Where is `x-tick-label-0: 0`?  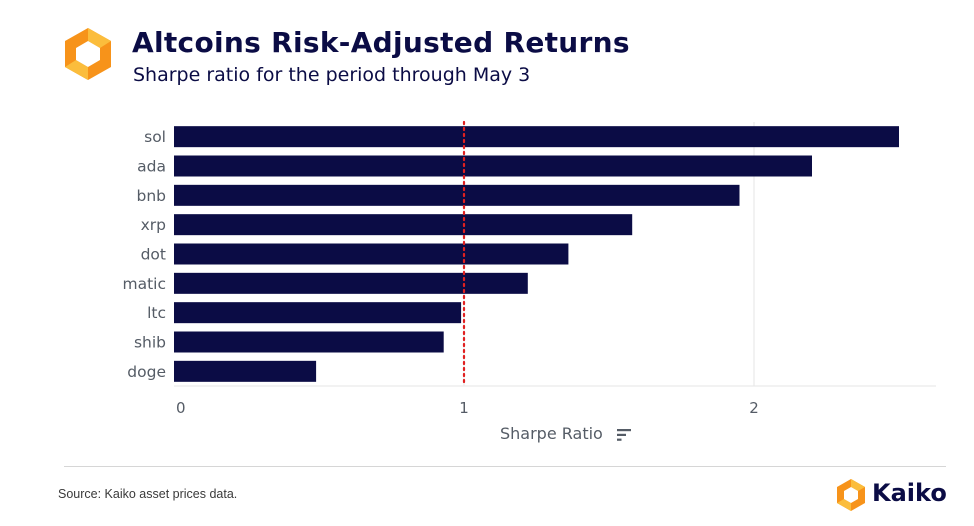
x-tick-label-0: 0 is located at coordinates (181, 408).